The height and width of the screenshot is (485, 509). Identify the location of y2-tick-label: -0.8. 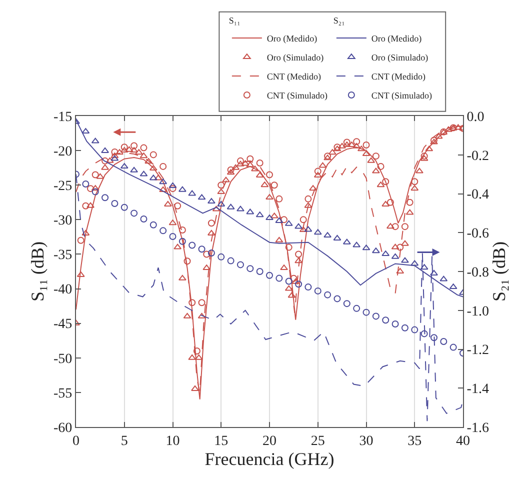
(477, 272).